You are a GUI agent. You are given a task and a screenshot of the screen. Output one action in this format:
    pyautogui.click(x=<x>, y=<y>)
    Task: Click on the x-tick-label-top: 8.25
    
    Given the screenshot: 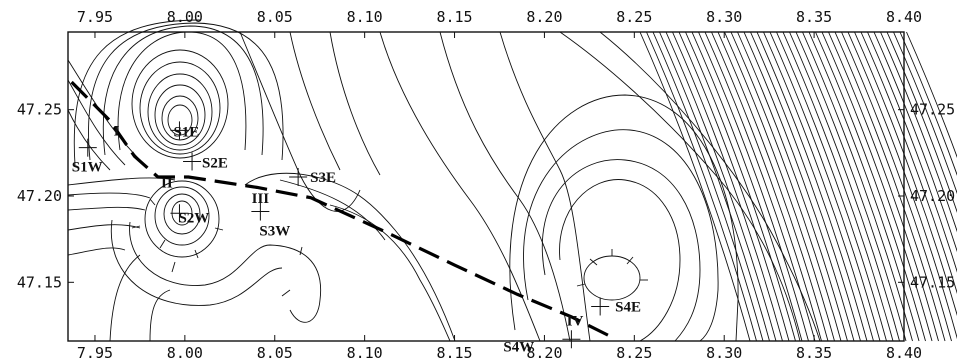 What is the action you would take?
    pyautogui.click(x=634, y=17)
    